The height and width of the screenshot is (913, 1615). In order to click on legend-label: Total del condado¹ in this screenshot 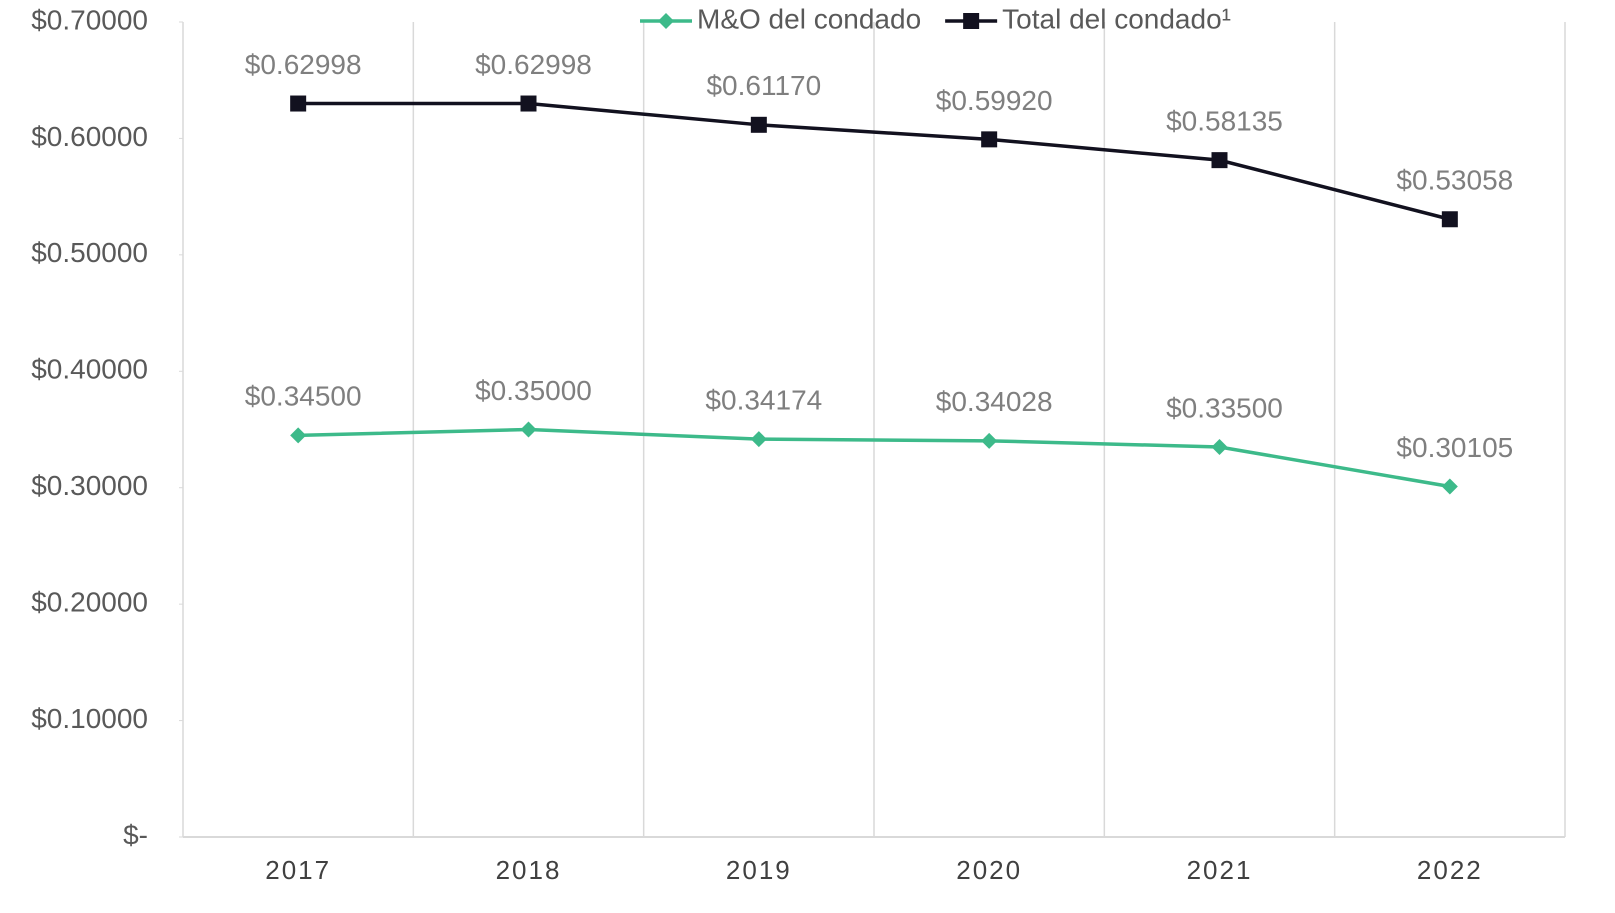, I will do `click(1116, 18)`.